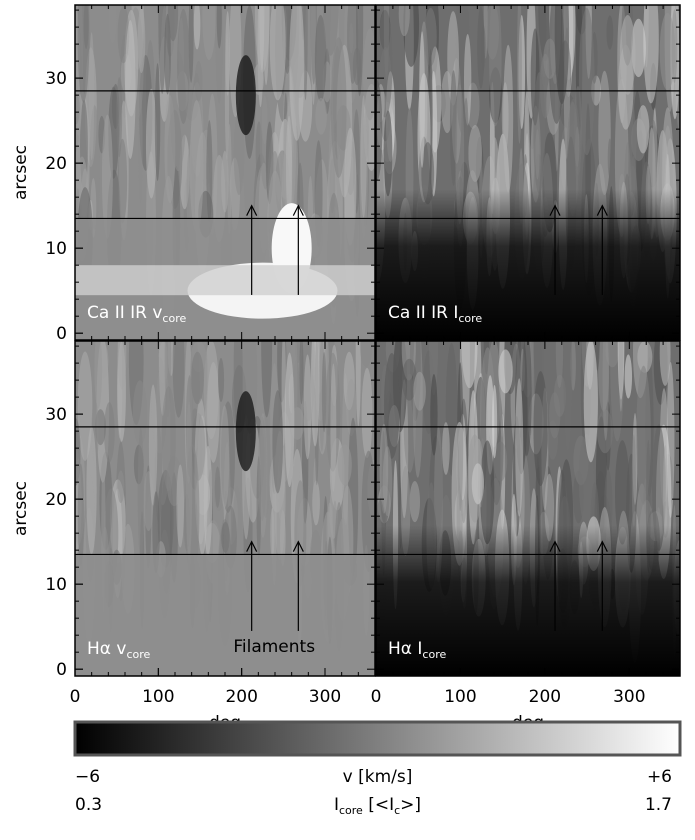 This screenshot has width=695, height=840. I want to click on subscript: c, so click(397, 810).